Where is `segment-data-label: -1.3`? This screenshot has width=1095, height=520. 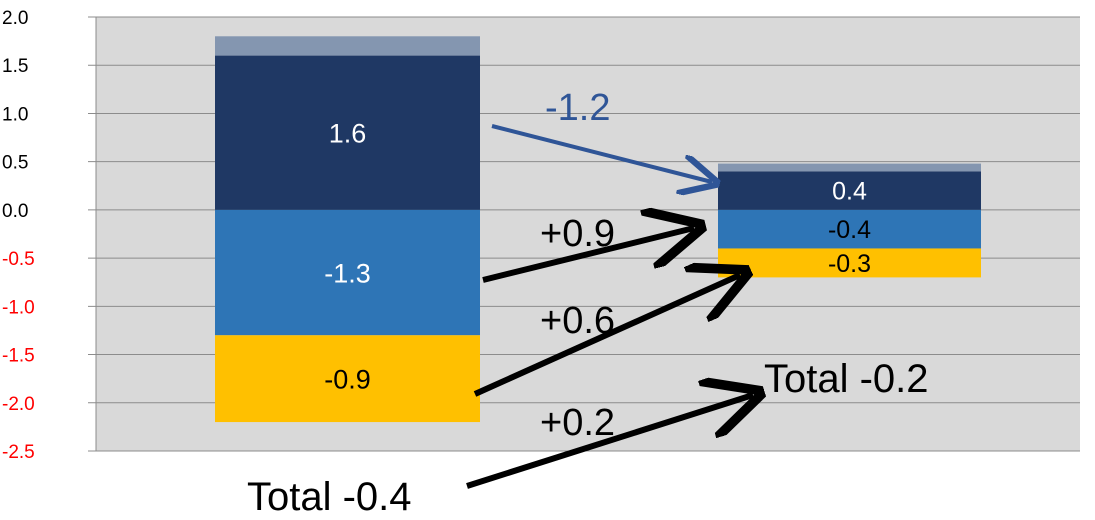
segment-data-label: -1.3 is located at coordinates (347, 273).